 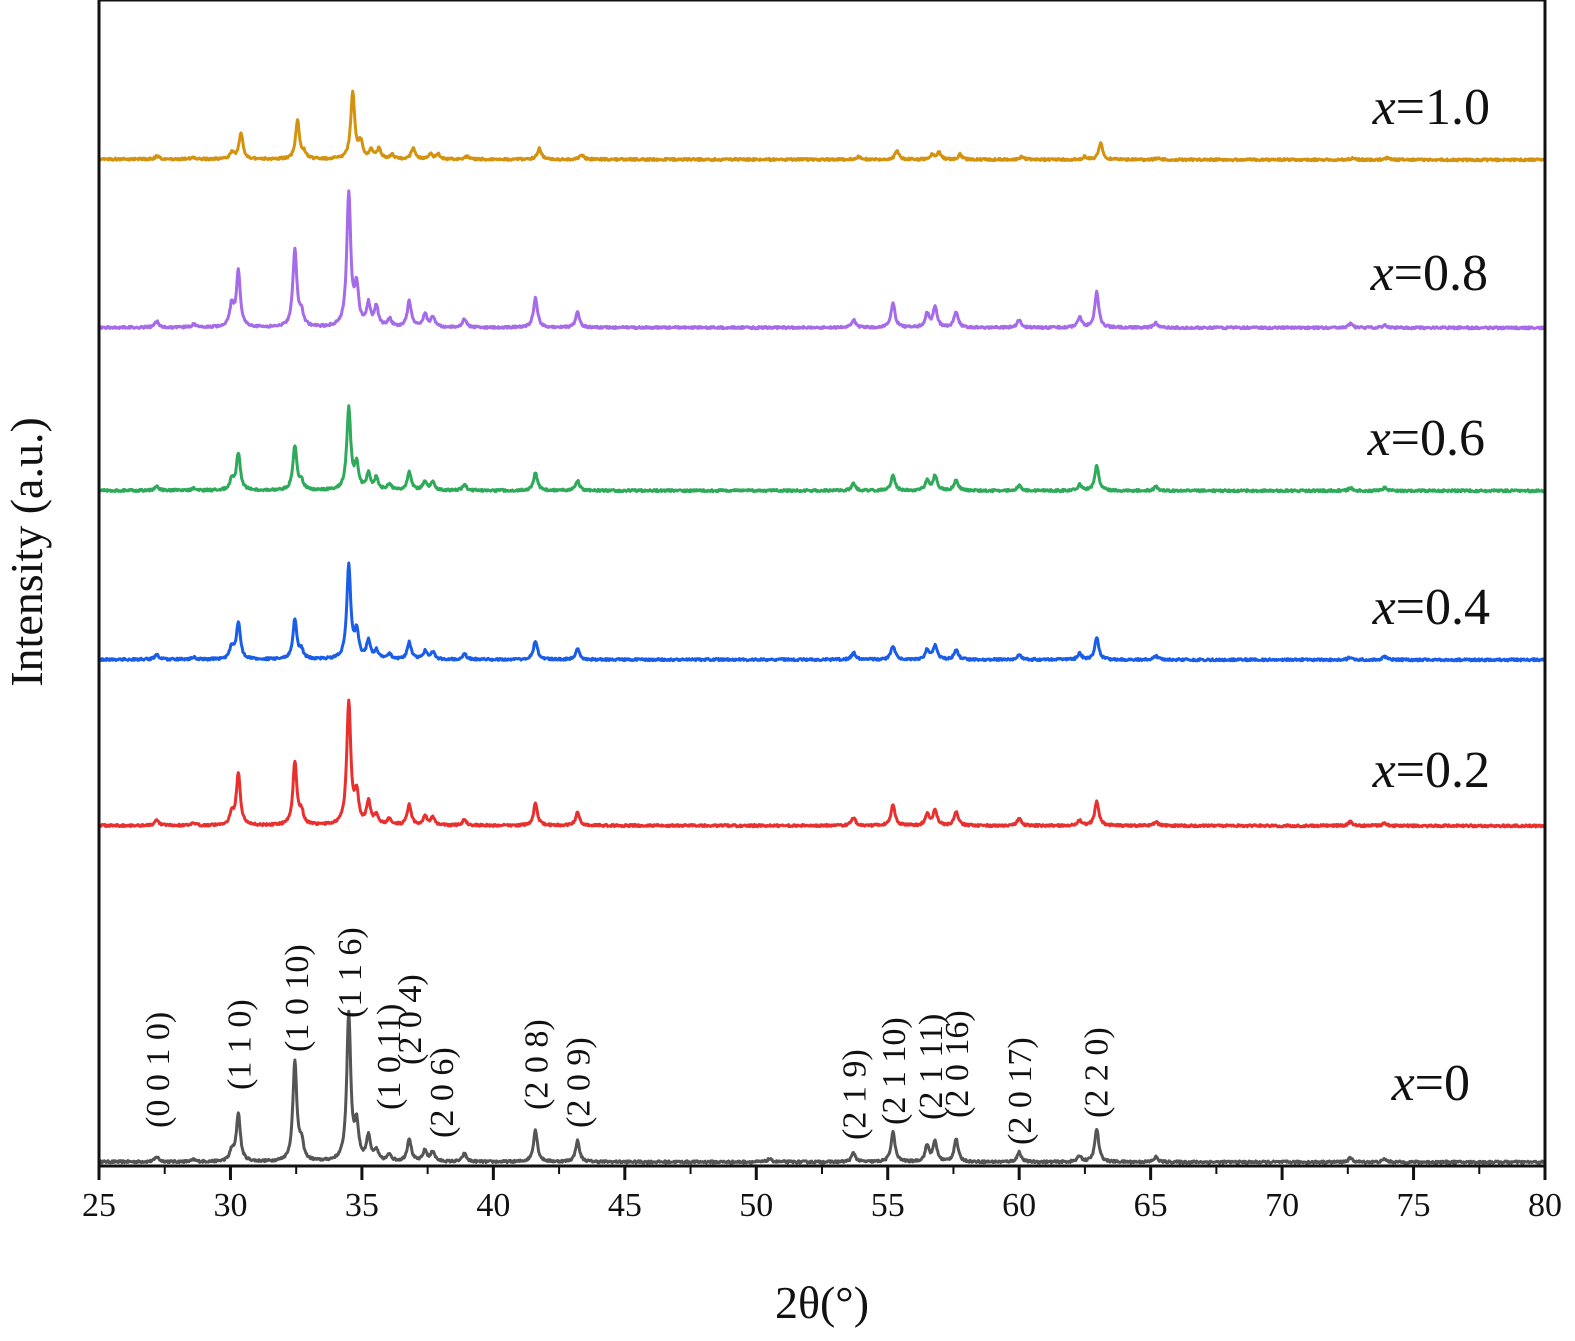 I want to click on x-axis: 25 30 35 40 45 50 55 60 65 70 75 80, so click(x=822, y=1195).